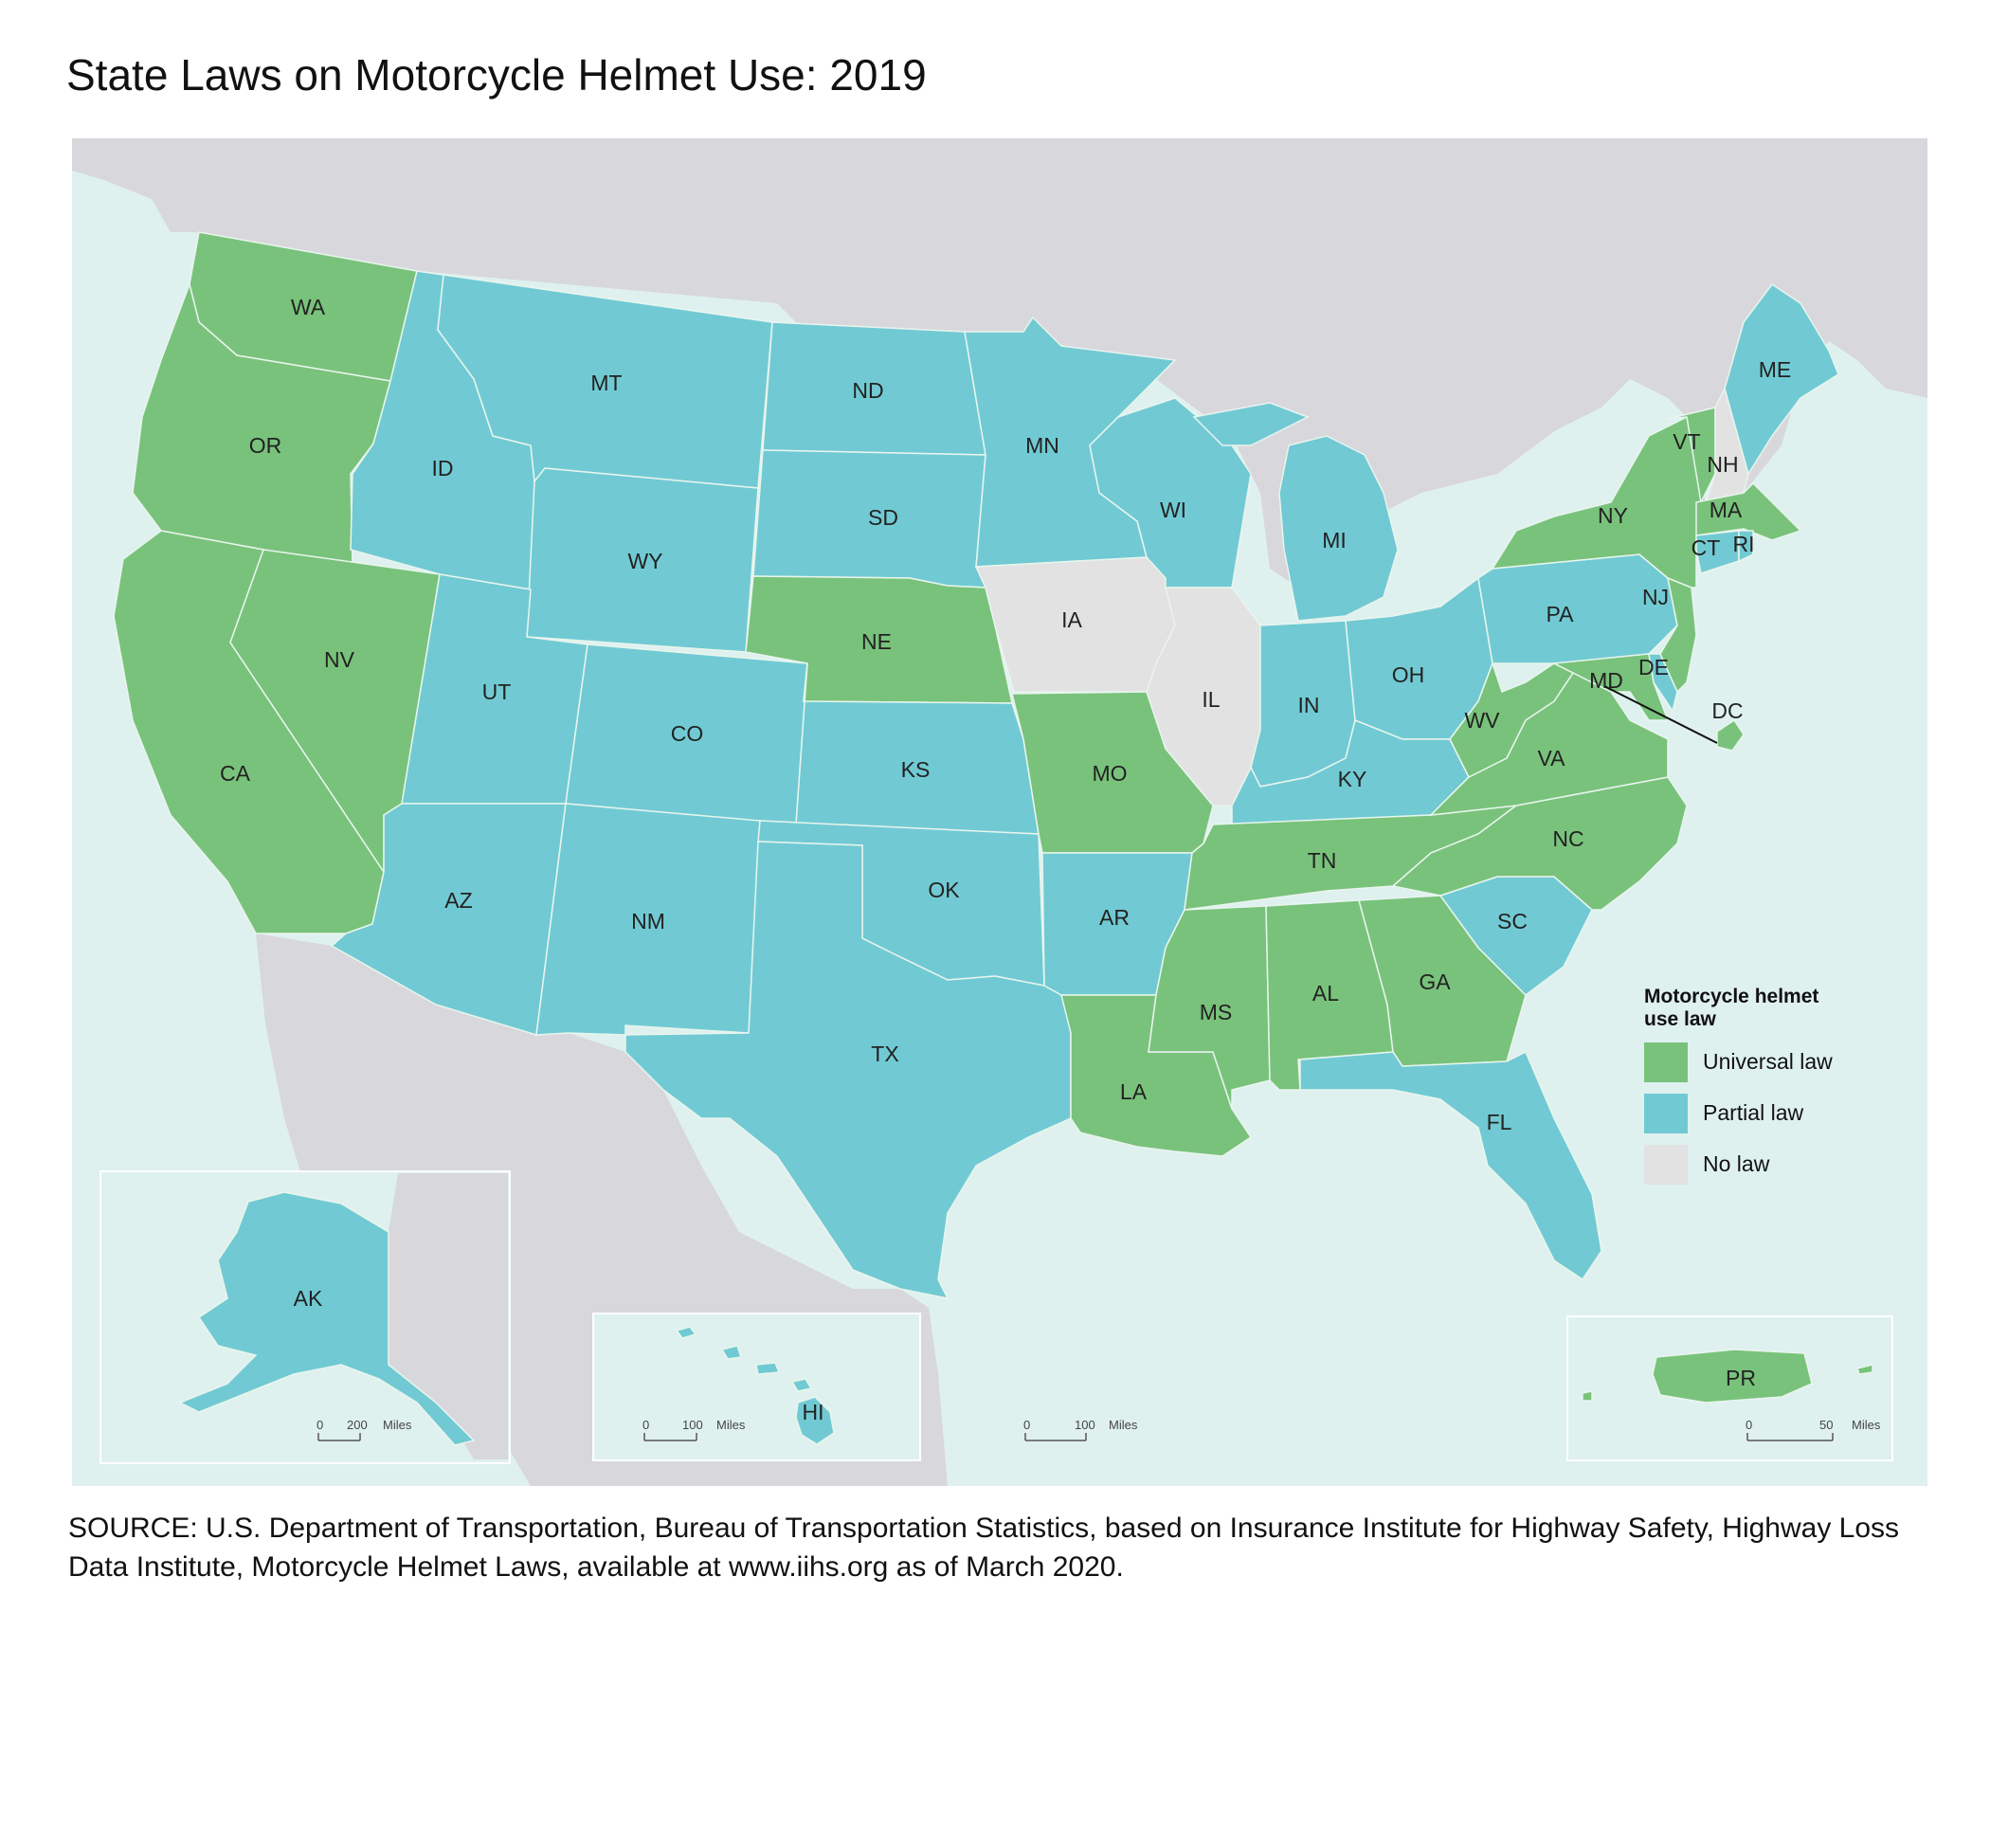 This screenshot has width=1990, height=1848. I want to click on state-label-NE: NE, so click(876, 641).